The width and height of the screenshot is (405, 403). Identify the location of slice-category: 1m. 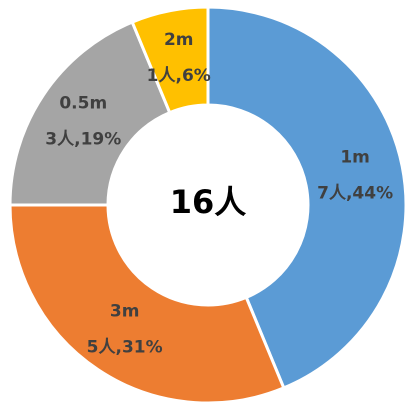
(355, 158).